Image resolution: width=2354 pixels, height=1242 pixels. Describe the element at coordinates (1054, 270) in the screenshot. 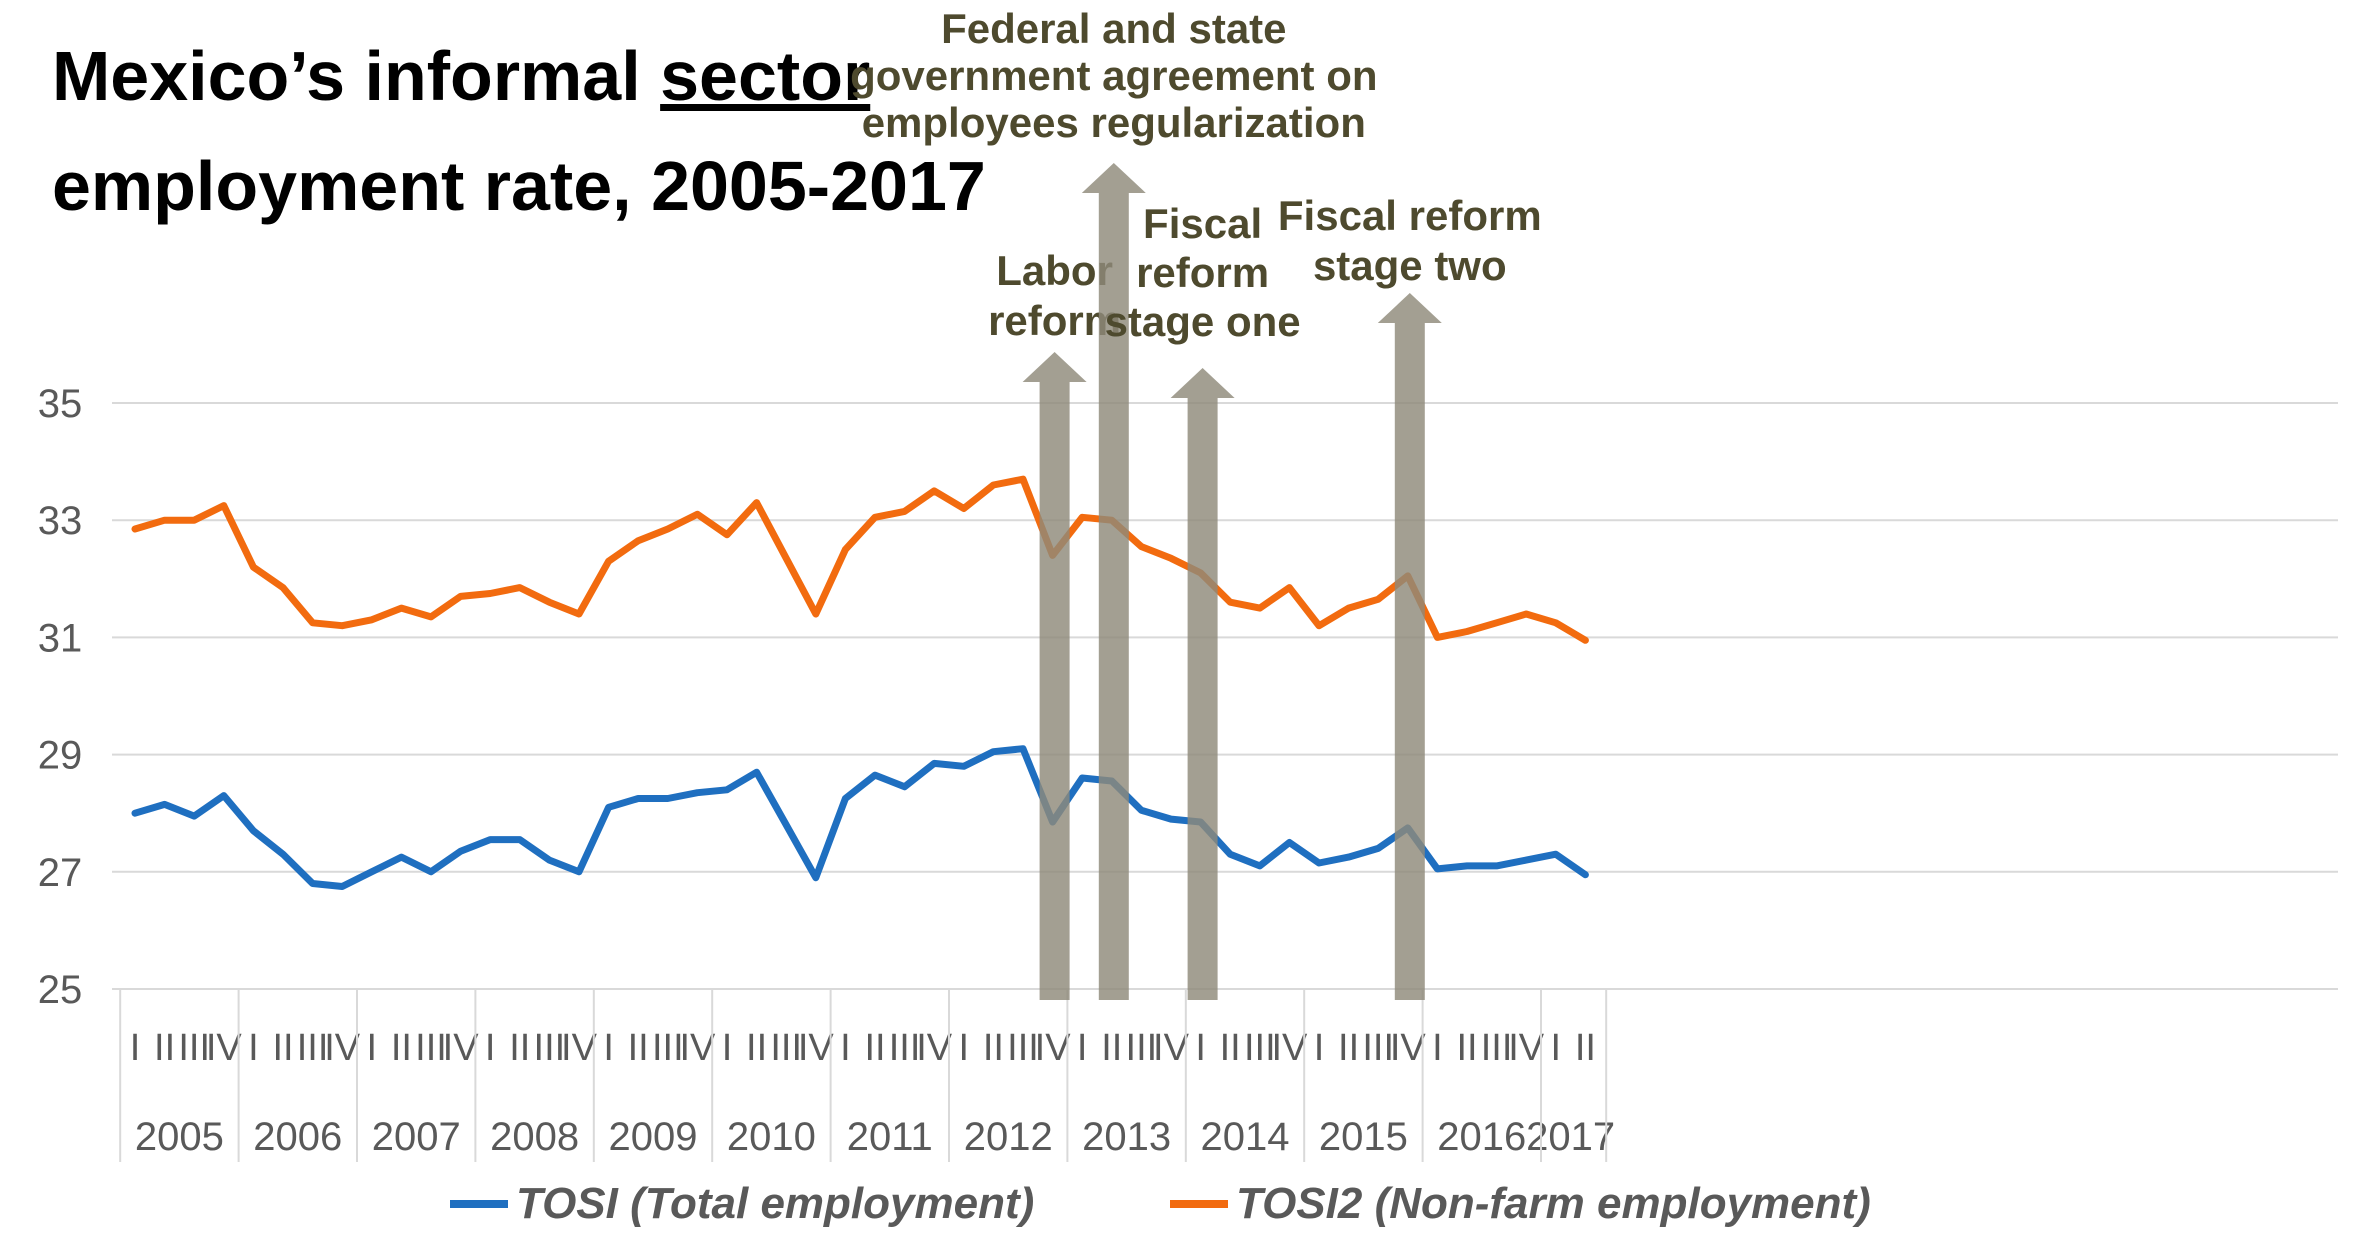

I see `event-annotation-line: Labor` at that location.